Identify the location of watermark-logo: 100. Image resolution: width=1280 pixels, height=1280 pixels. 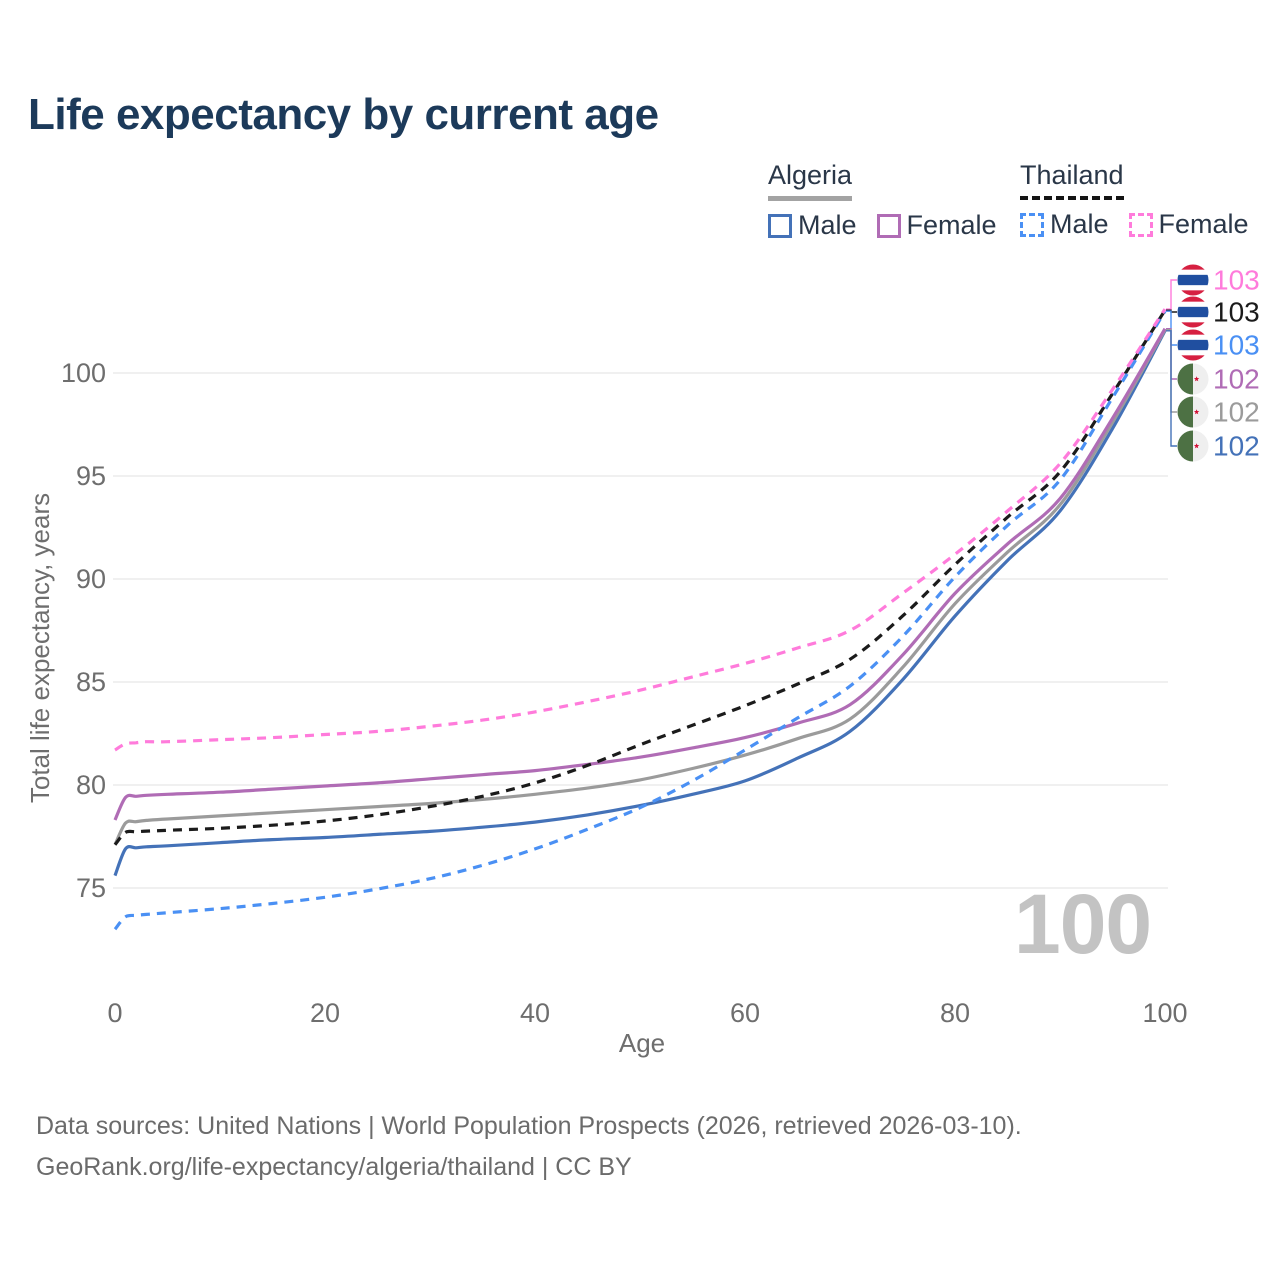
(1083, 924).